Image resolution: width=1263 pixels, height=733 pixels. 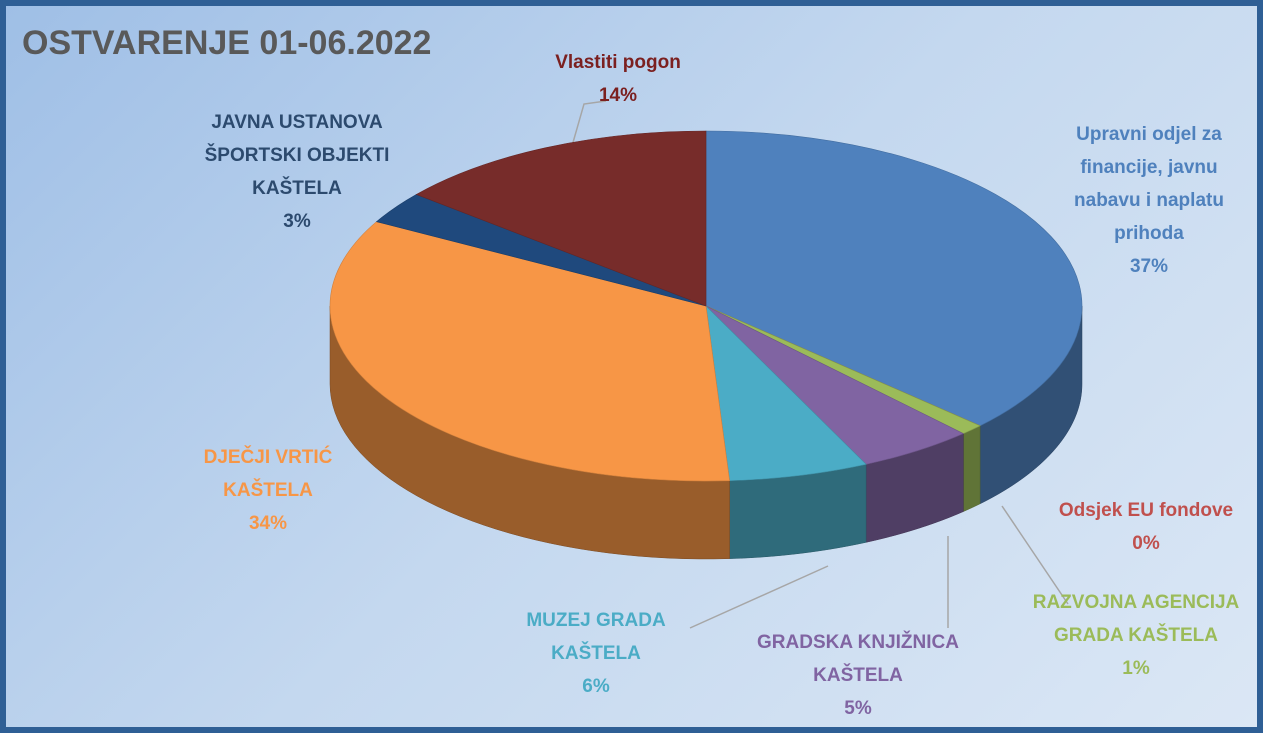 What do you see at coordinates (1136, 668) in the screenshot?
I see `value-label: 1%` at bounding box center [1136, 668].